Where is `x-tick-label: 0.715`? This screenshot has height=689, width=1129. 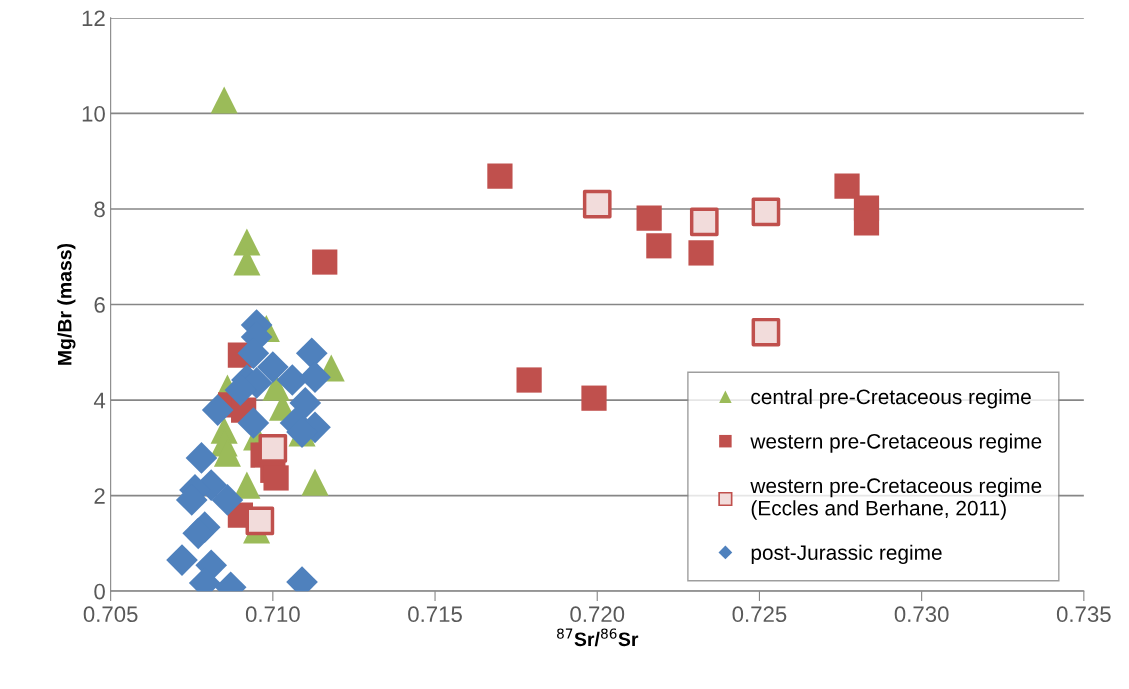 x-tick-label: 0.715 is located at coordinates (435, 614).